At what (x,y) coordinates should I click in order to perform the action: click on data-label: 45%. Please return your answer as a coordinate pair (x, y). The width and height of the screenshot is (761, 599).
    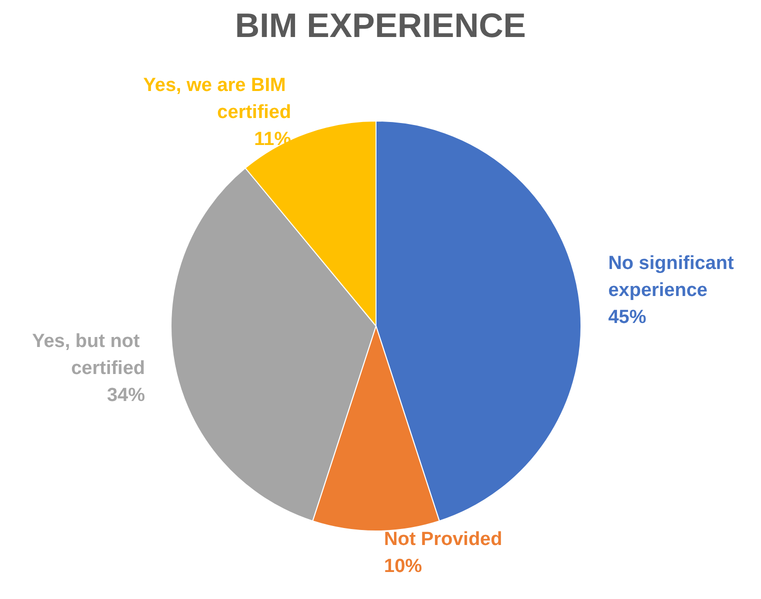
    Looking at the image, I should click on (627, 317).